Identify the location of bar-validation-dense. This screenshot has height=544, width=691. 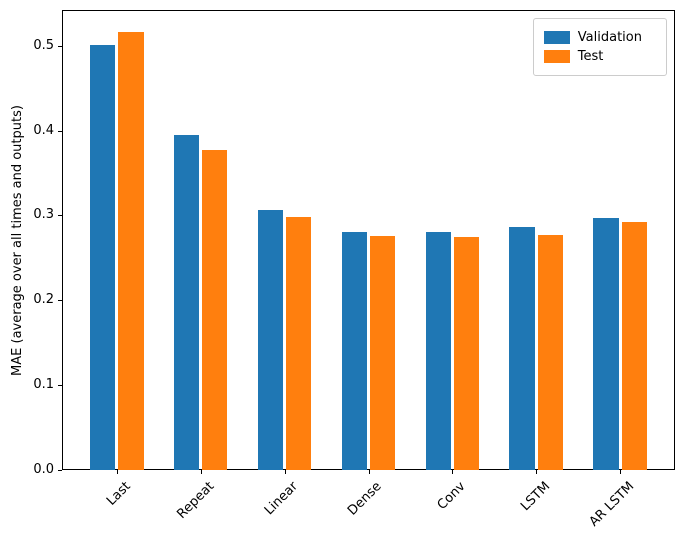
(354, 350).